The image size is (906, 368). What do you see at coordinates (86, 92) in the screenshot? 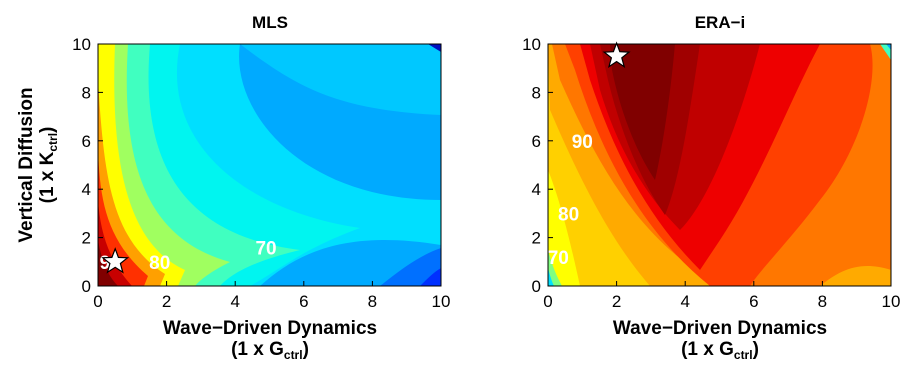
I see `mls-ytick-label: 8` at bounding box center [86, 92].